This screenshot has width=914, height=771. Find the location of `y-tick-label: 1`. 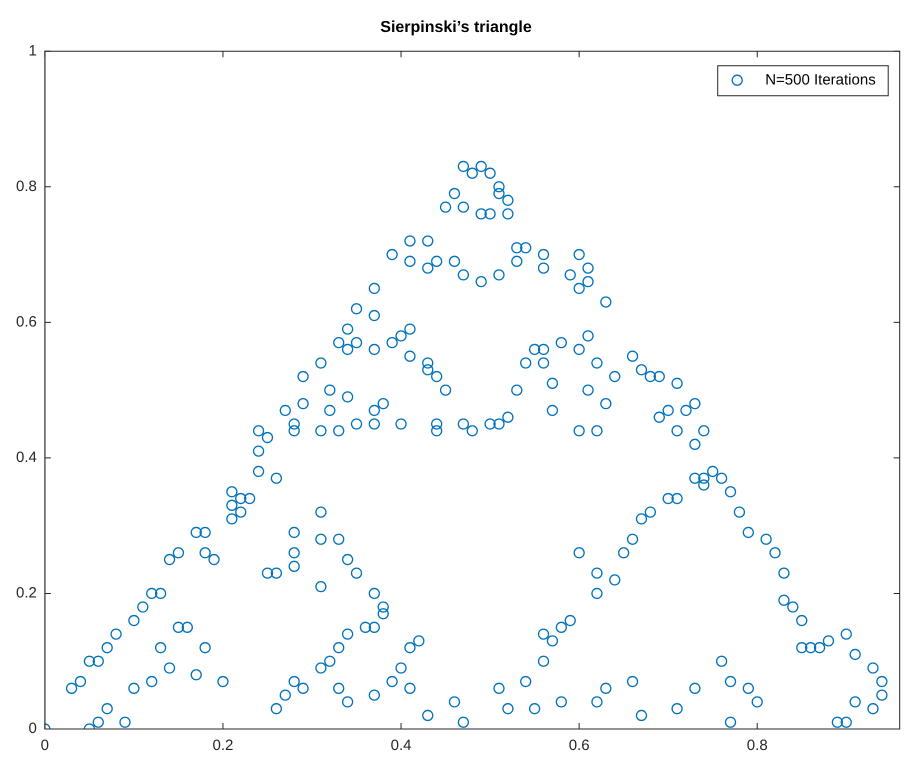

y-tick-label: 1 is located at coordinates (32, 51).